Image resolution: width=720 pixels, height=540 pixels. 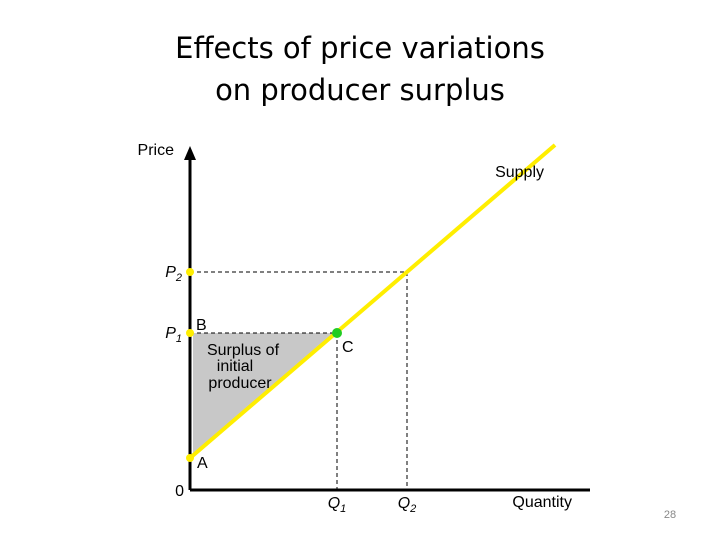 I want to click on sub-label: Q2, so click(x=407, y=505).